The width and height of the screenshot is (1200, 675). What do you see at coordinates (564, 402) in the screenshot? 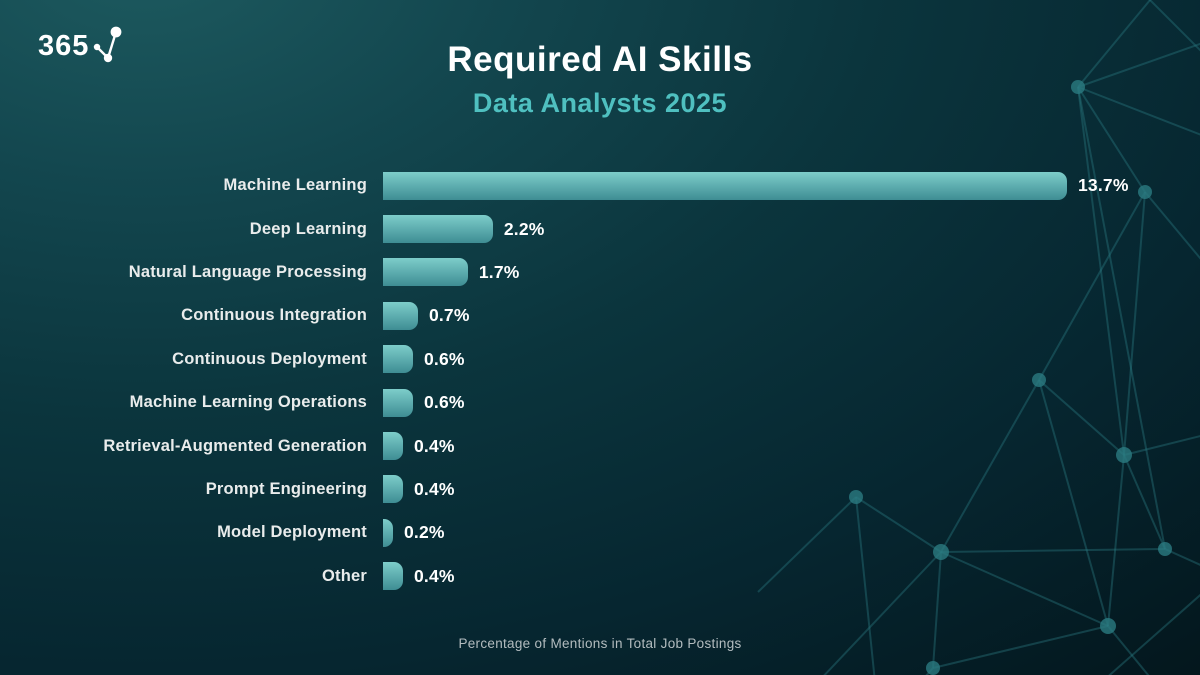
I see `bar-row: Machine Learning Operations 0.6%` at bounding box center [564, 402].